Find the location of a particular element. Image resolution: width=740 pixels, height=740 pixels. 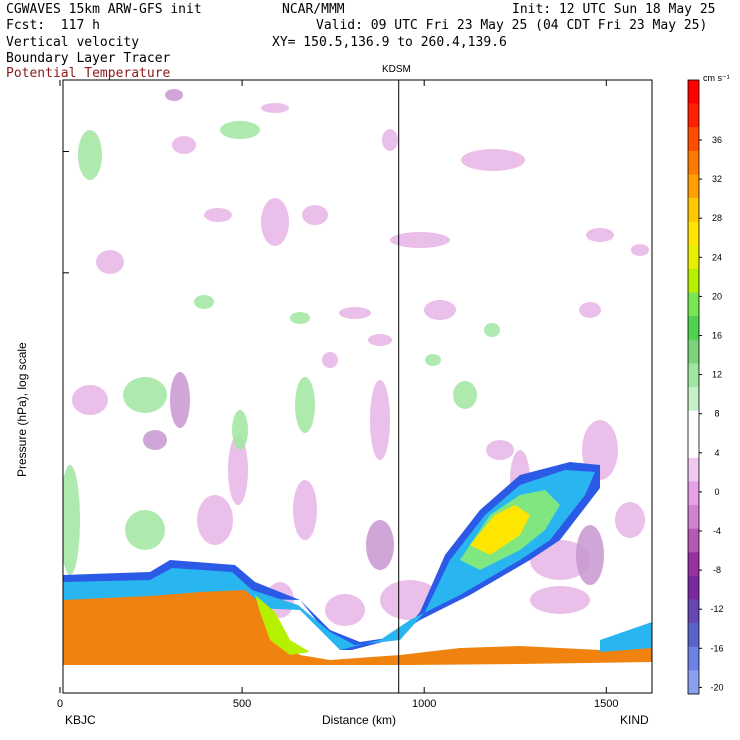

theta-label: 410 is located at coordinates (191, 2).